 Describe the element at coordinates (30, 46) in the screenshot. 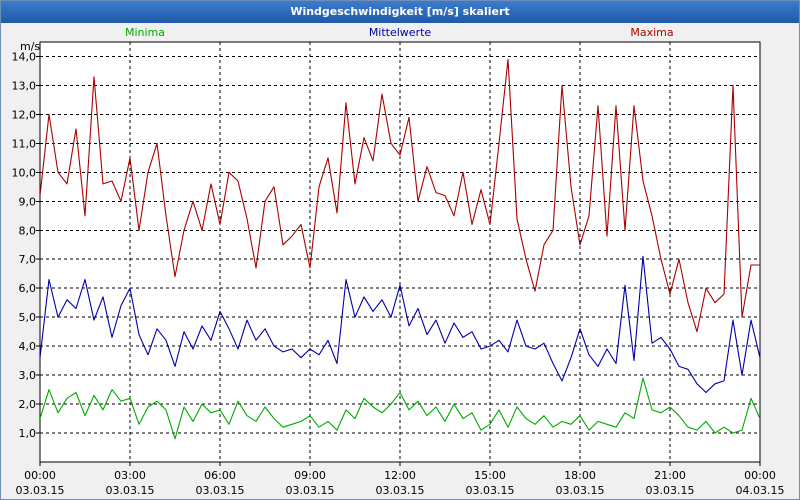

I see `y-axis-label: m/s` at that location.